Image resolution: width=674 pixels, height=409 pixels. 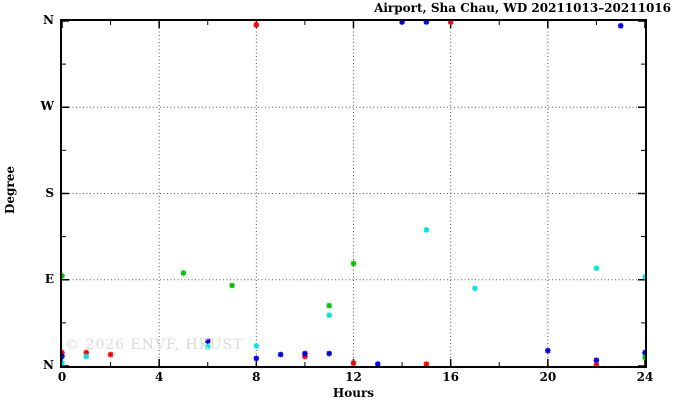 I want to click on y-tick-label: W, so click(x=47, y=106).